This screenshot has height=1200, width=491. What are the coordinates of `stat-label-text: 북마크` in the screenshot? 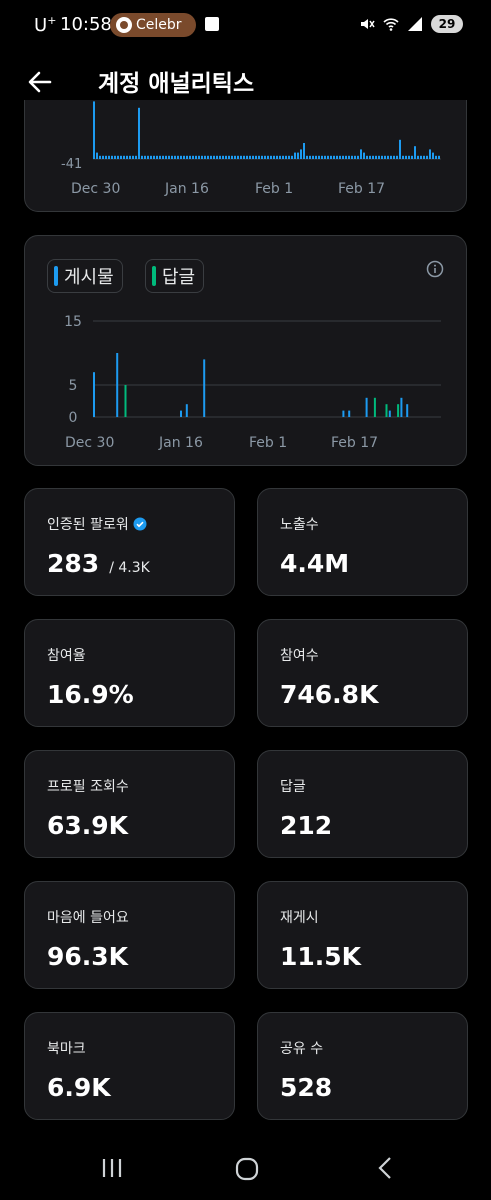 It's located at (66, 1049).